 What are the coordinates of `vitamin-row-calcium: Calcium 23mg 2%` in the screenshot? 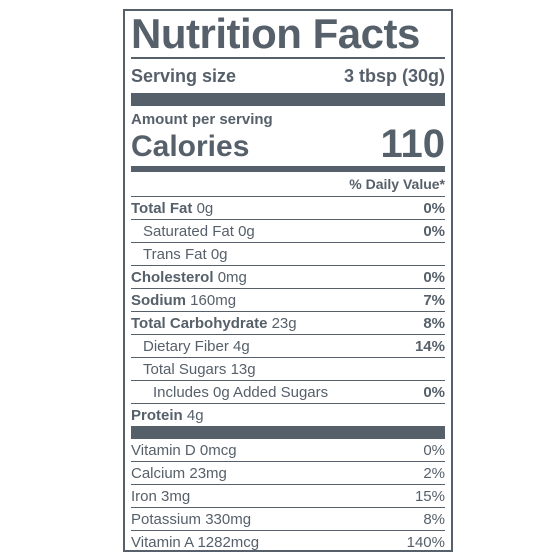 It's located at (288, 473).